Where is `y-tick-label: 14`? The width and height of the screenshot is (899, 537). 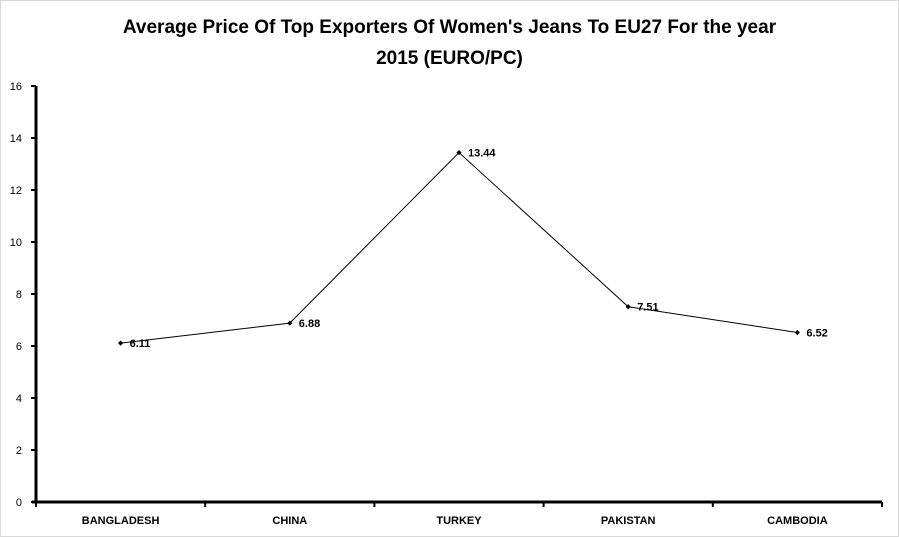
y-tick-label: 14 is located at coordinates (16, 139).